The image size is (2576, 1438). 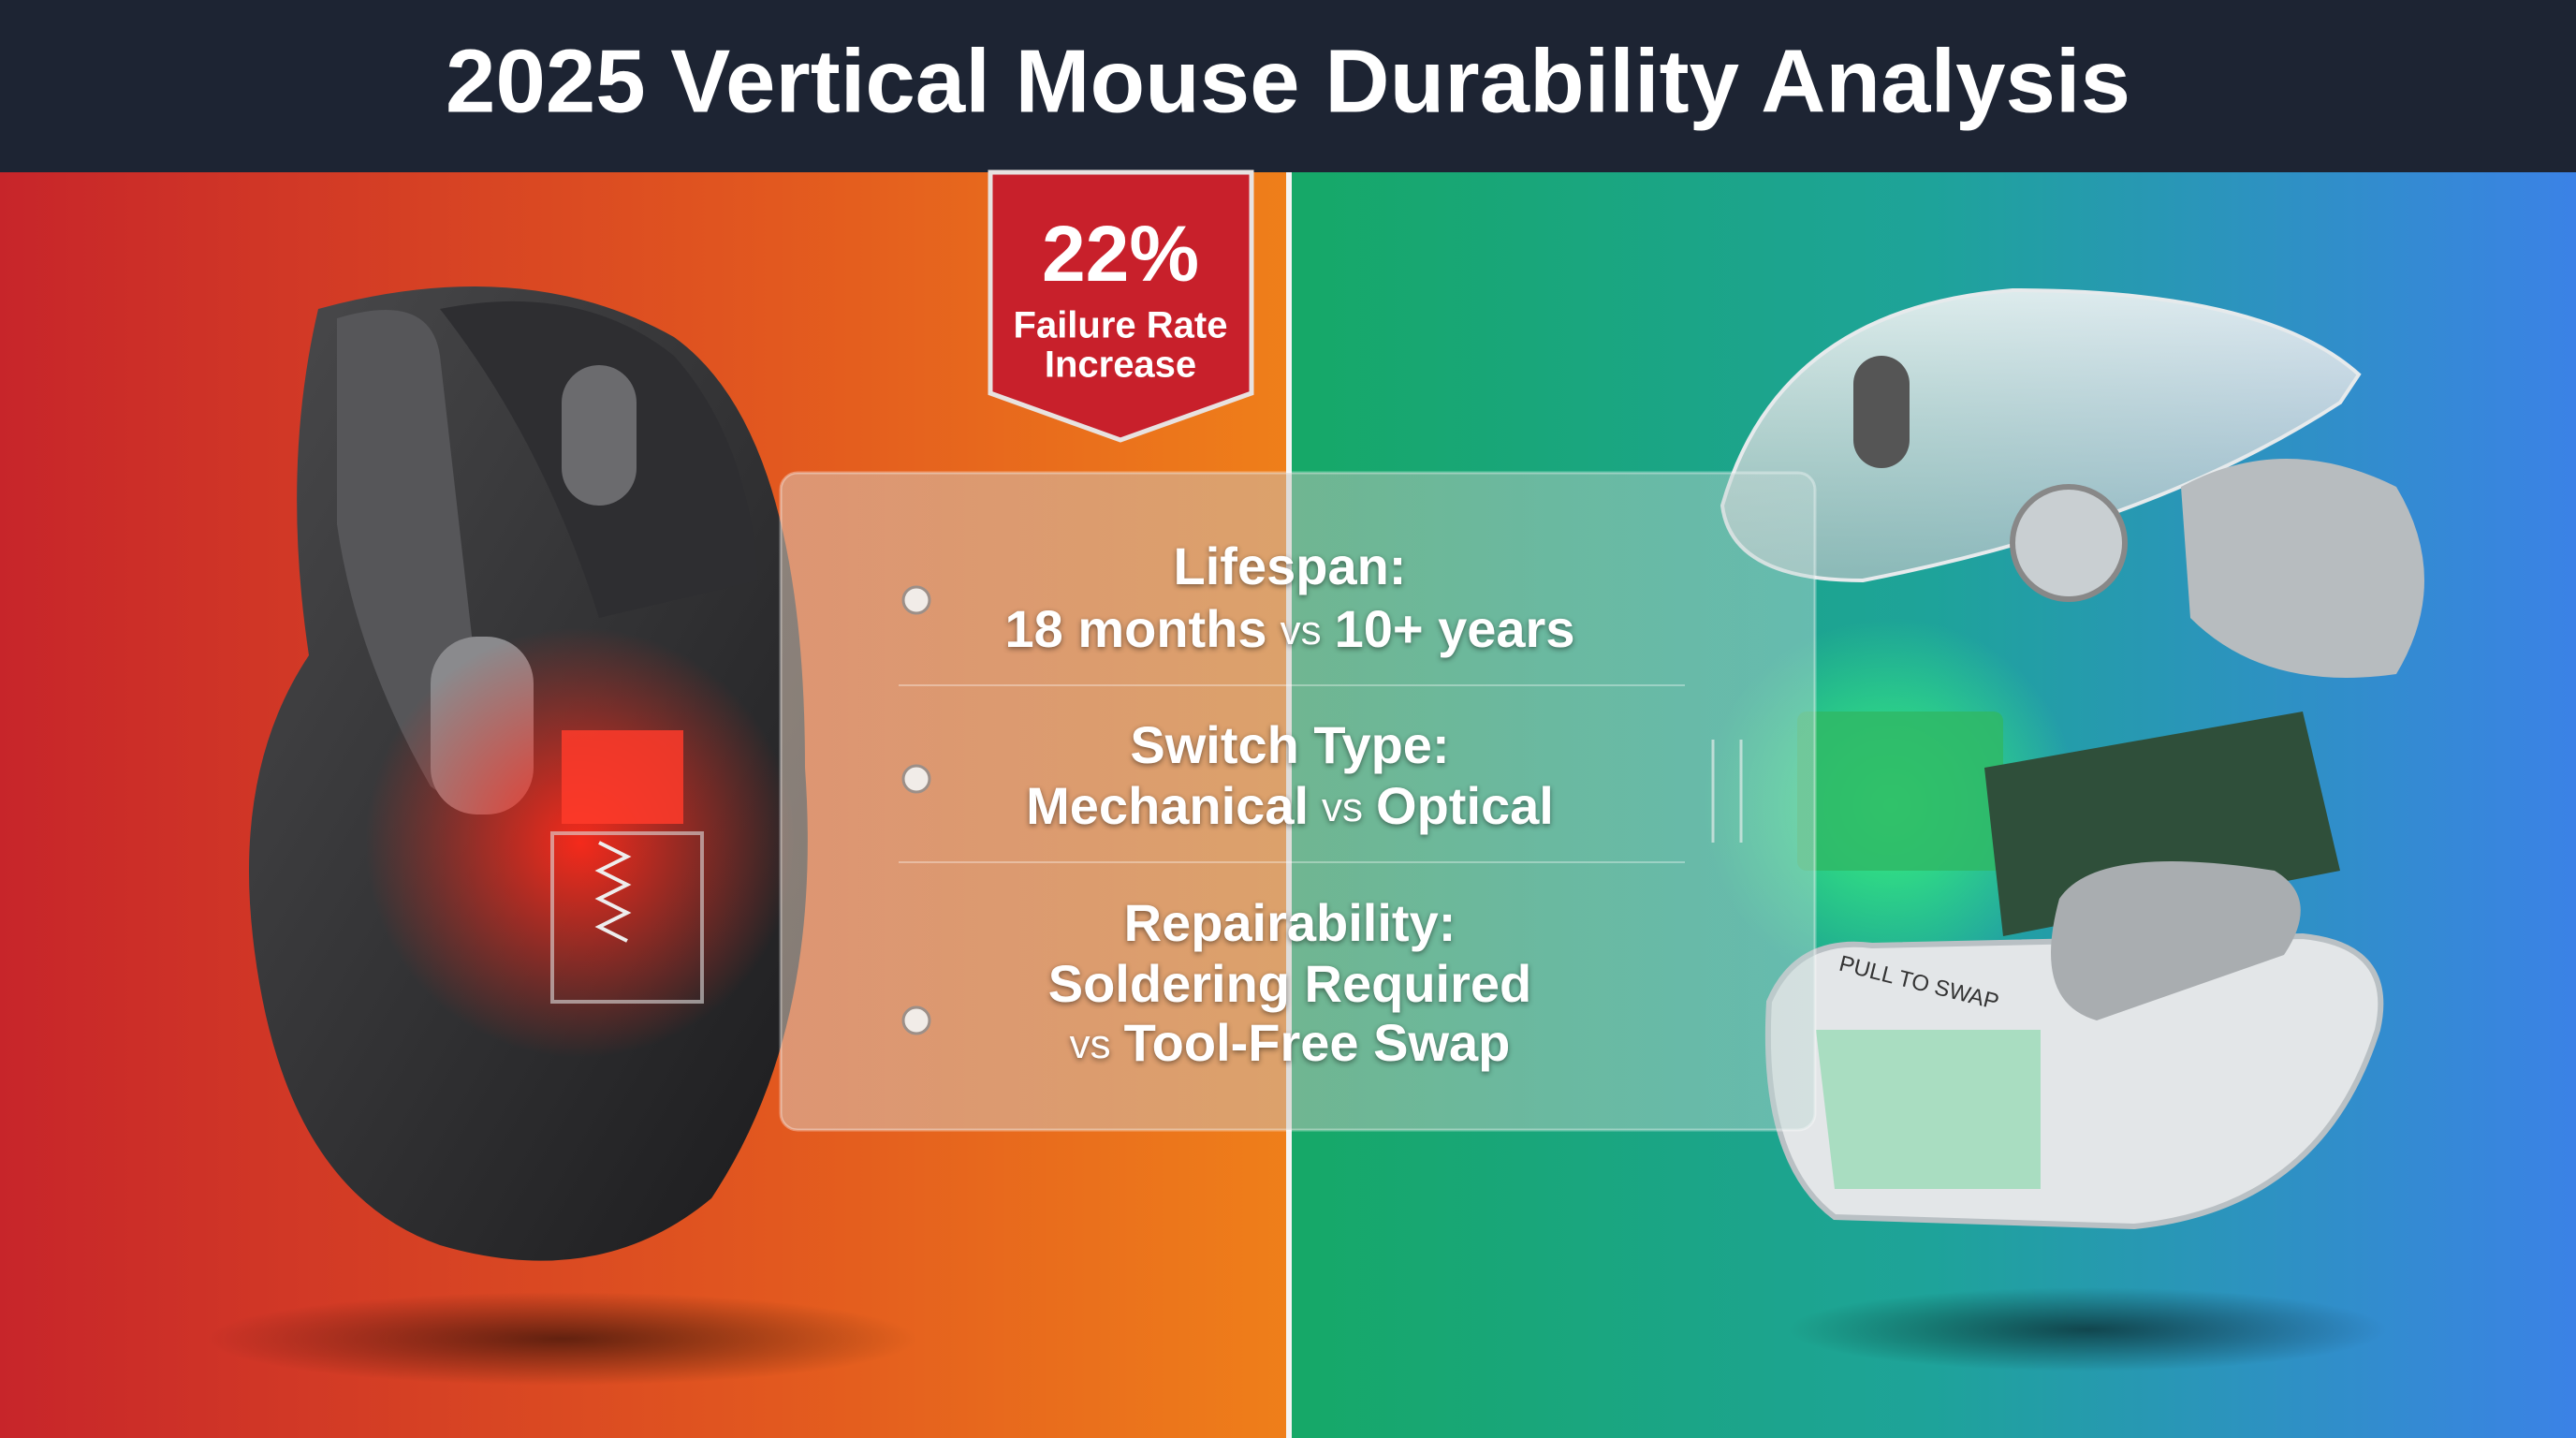 What do you see at coordinates (1121, 325) in the screenshot?
I see `badge-line: Failure Rate` at bounding box center [1121, 325].